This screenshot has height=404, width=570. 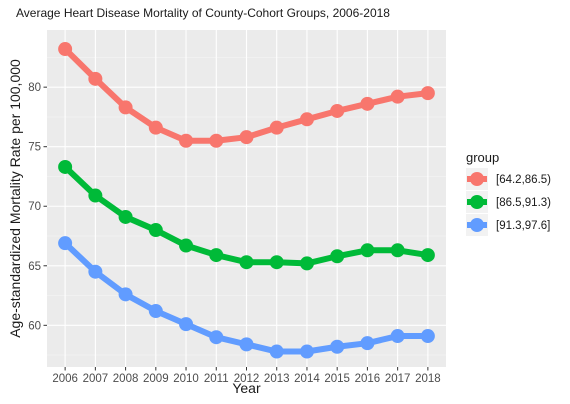 What do you see at coordinates (34, 148) in the screenshot?
I see `y-tick-label: 75` at bounding box center [34, 148].